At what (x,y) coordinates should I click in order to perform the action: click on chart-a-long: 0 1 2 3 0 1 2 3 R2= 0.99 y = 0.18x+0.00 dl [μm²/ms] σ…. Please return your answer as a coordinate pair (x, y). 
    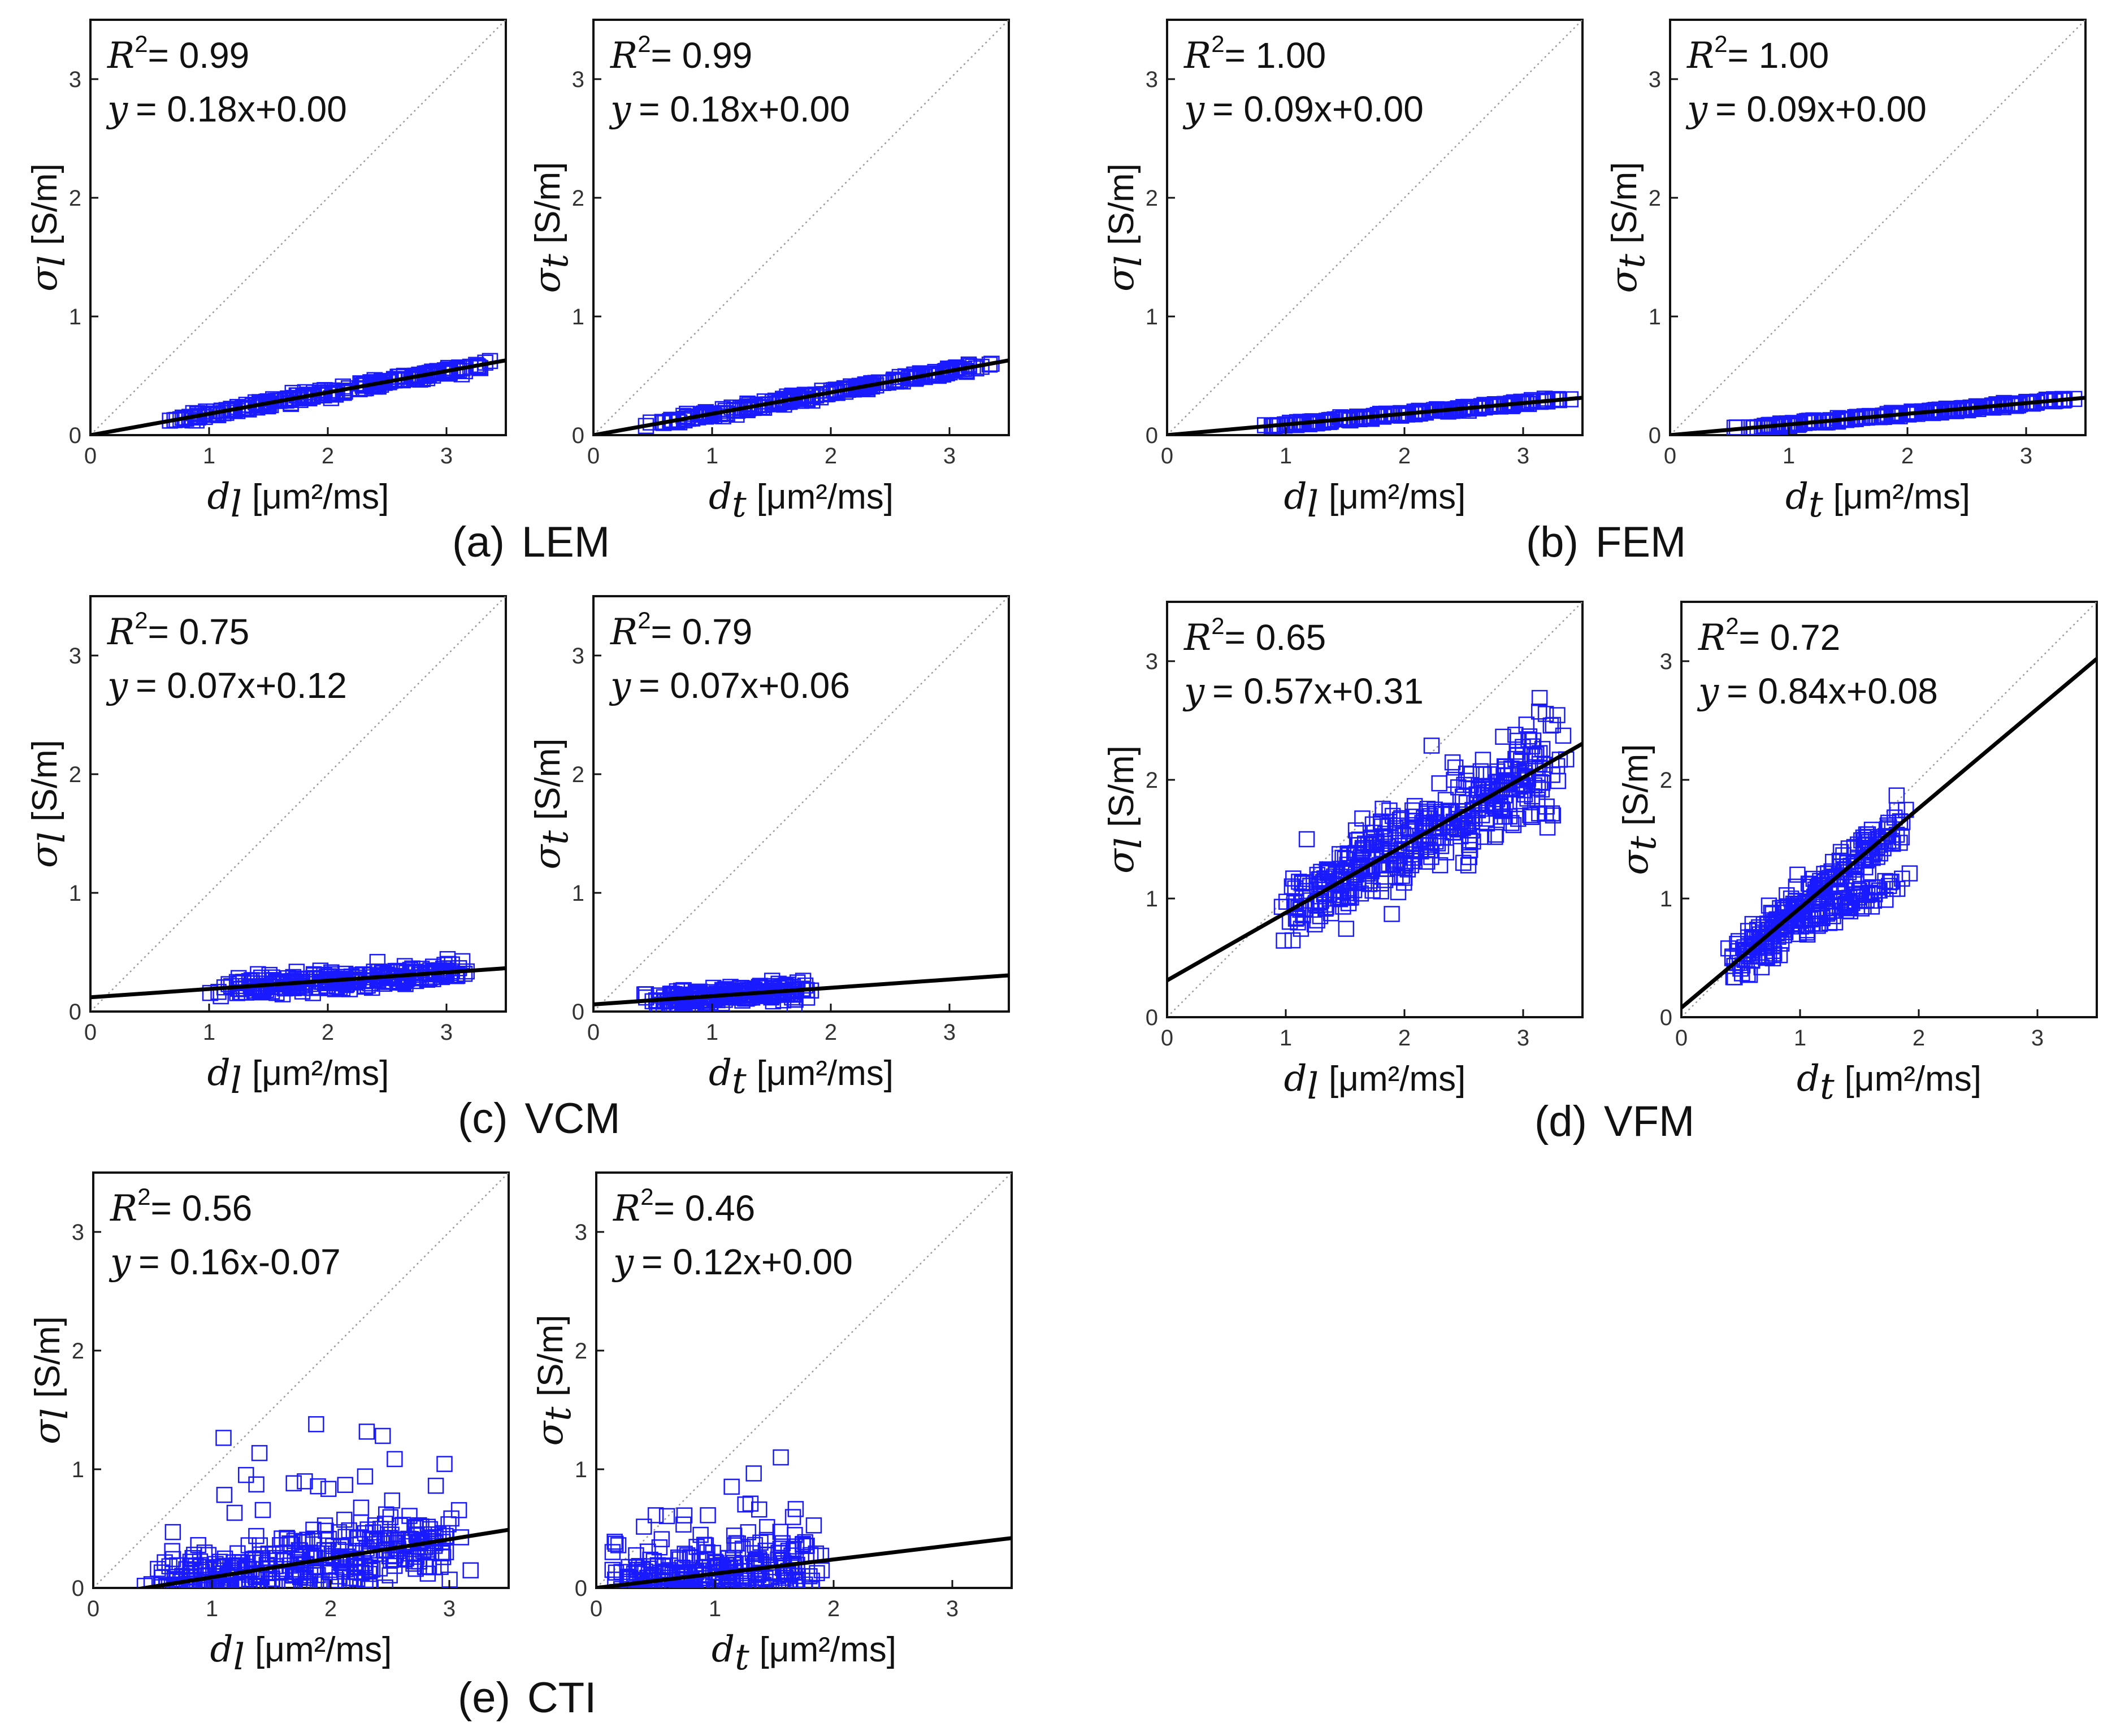
    Looking at the image, I should click on (265, 272).